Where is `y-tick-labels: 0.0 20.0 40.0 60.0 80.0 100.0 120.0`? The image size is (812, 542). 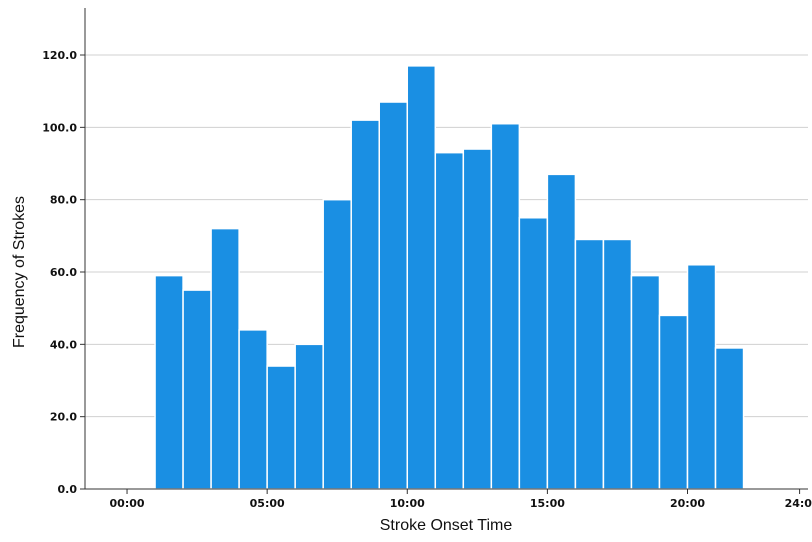 y-tick-labels: 0.0 20.0 40.0 60.0 80.0 100.0 120.0 is located at coordinates (59, 272).